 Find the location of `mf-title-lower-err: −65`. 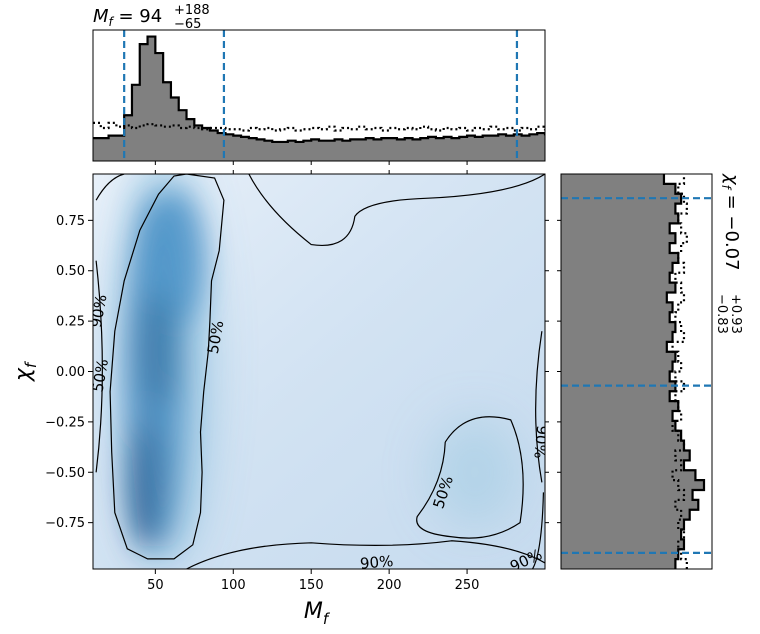

mf-title-lower-err: −65 is located at coordinates (187, 24).